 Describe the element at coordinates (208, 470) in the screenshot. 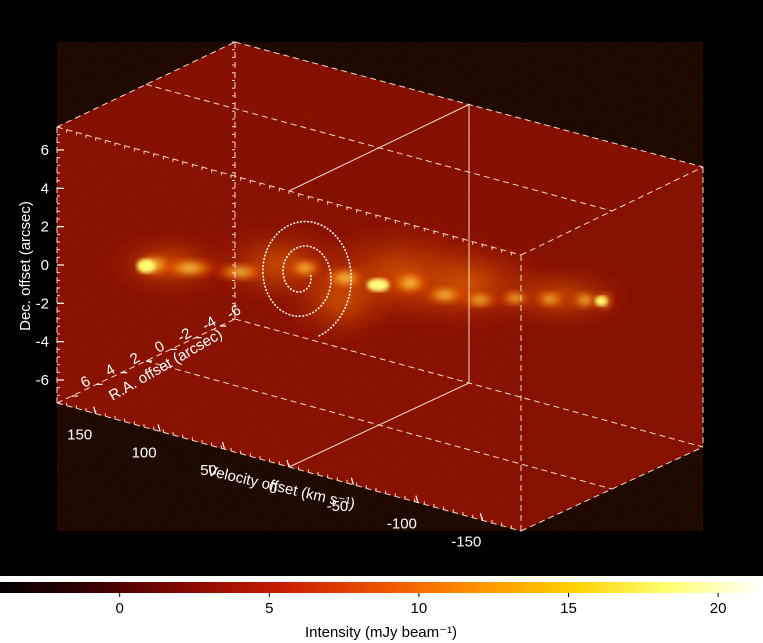

I see `velocity-tick-label: 50` at that location.